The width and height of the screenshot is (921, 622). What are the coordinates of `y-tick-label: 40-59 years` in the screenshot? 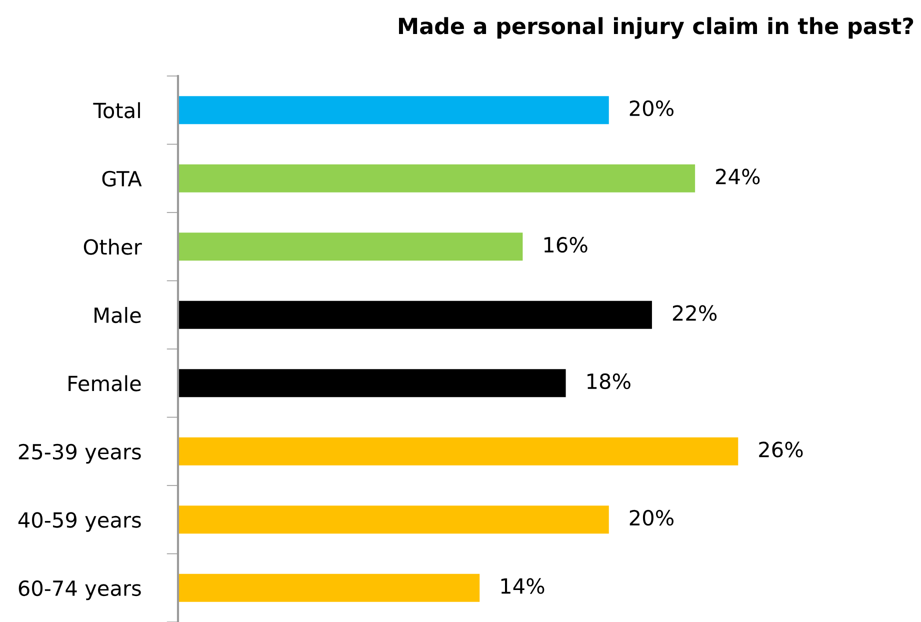 It's located at (79, 522).